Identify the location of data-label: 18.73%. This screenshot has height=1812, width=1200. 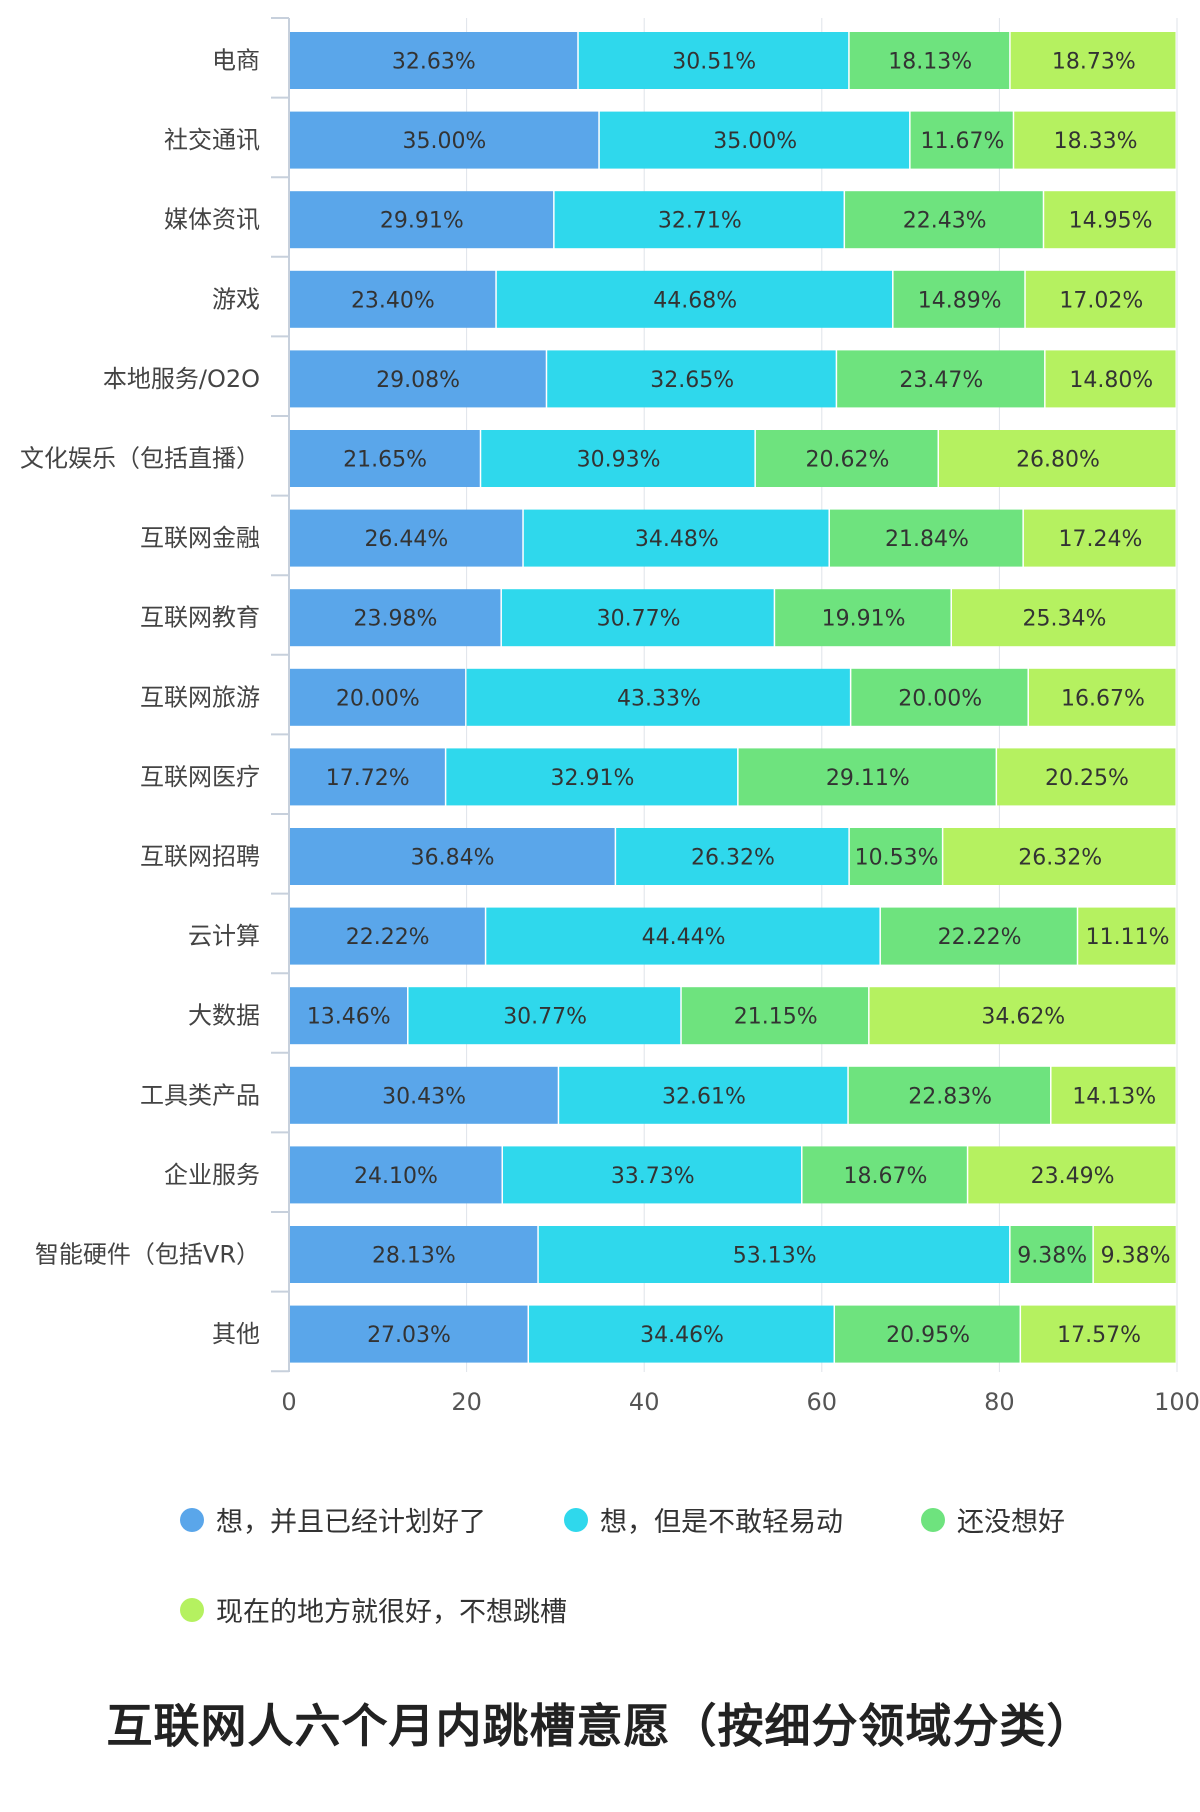
(1094, 62).